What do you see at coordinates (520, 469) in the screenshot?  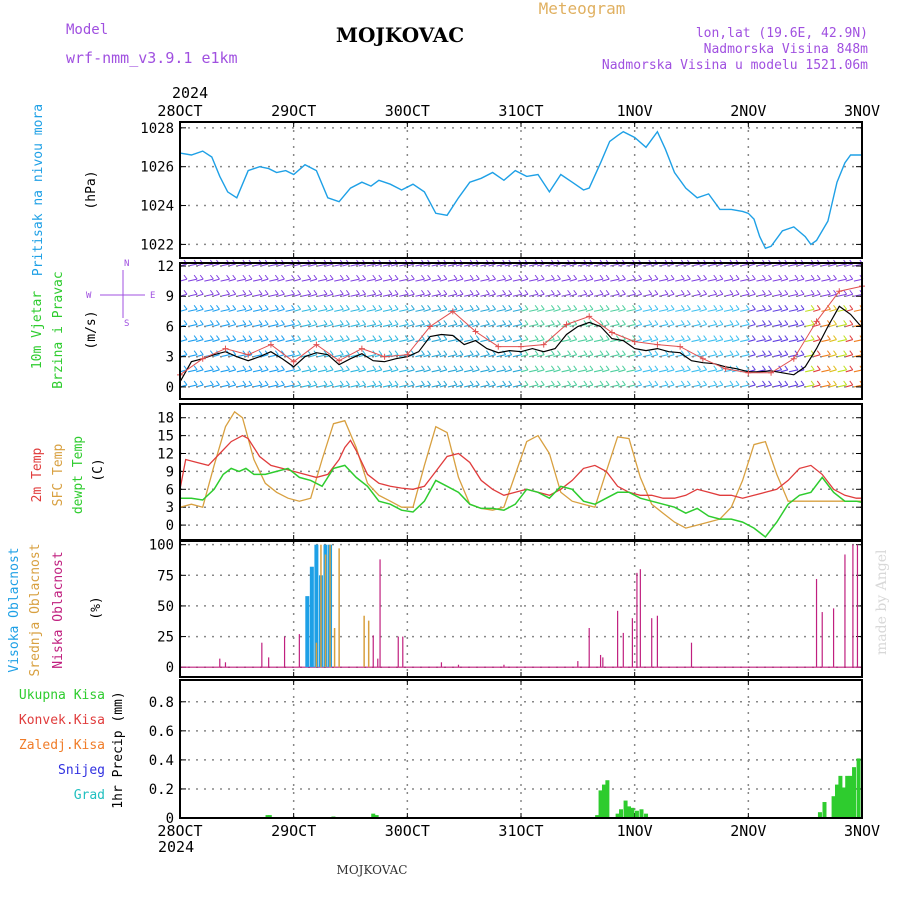 I see `sfc-temp-line` at bounding box center [520, 469].